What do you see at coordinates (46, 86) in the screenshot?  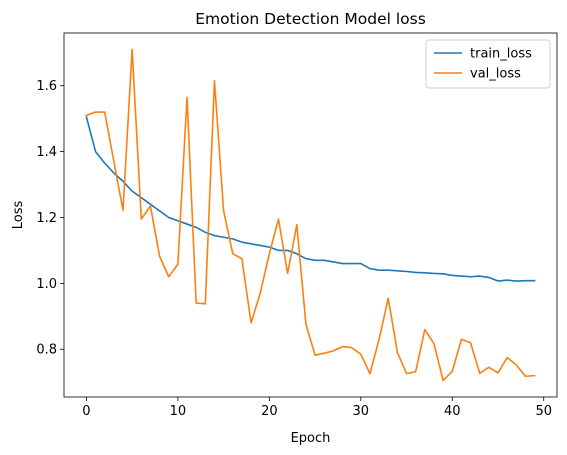 I see `y-tick-label: 1.6` at bounding box center [46, 86].